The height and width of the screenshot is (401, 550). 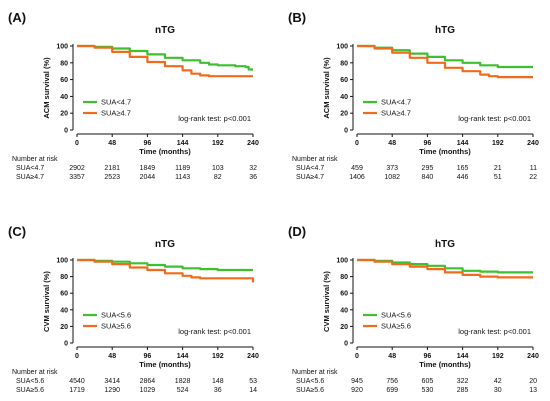 I want to click on chart-title: nTG, so click(x=165, y=244).